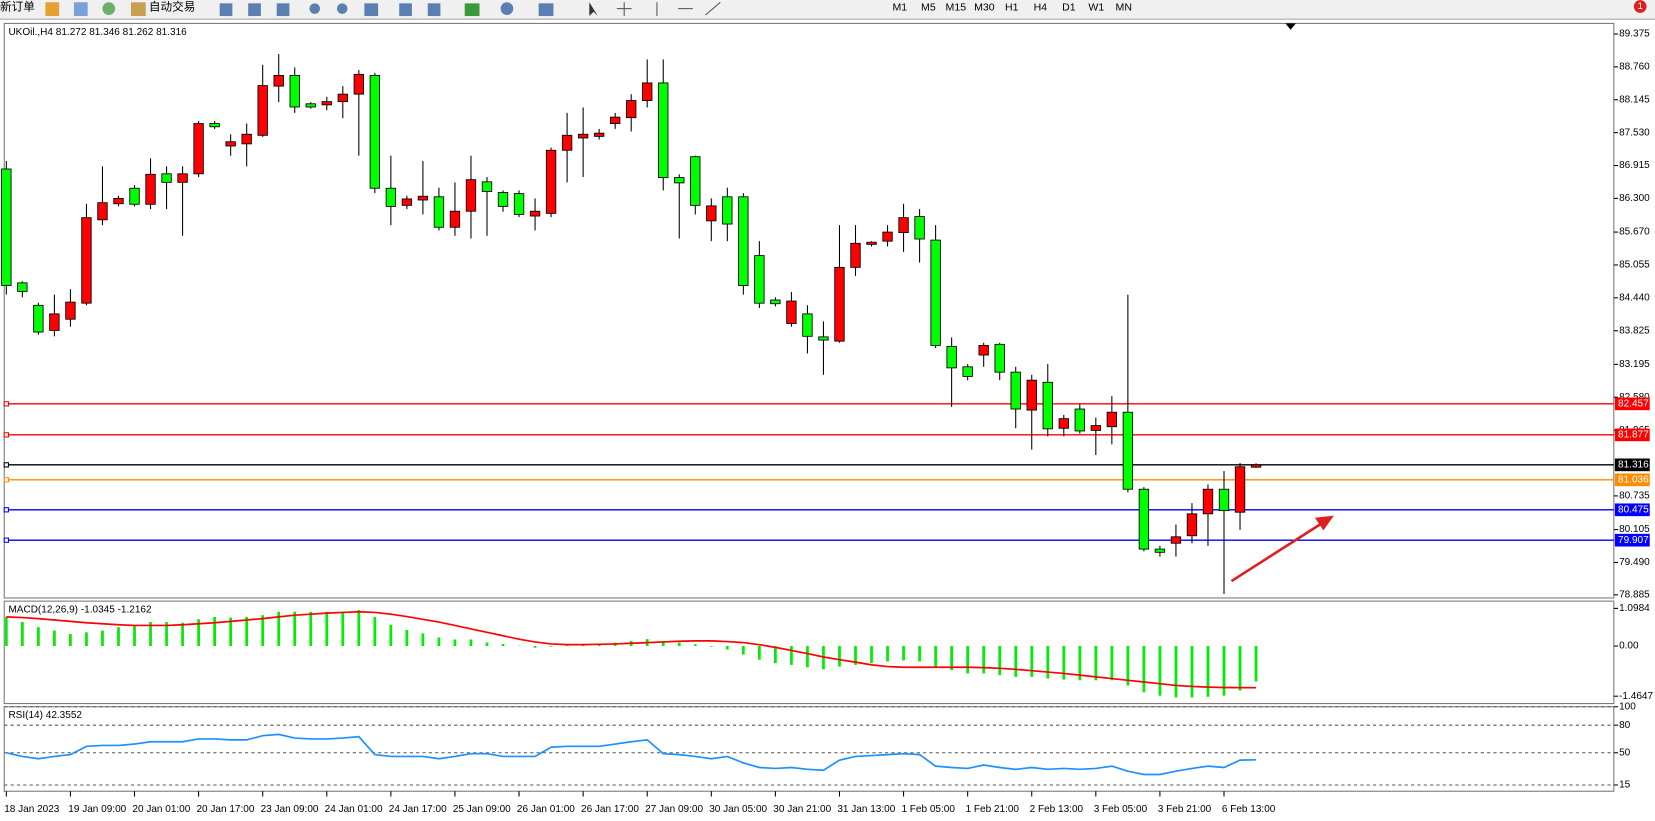 The height and width of the screenshot is (821, 1655). What do you see at coordinates (138, 9) in the screenshot?
I see `auto-trading-icon` at bounding box center [138, 9].